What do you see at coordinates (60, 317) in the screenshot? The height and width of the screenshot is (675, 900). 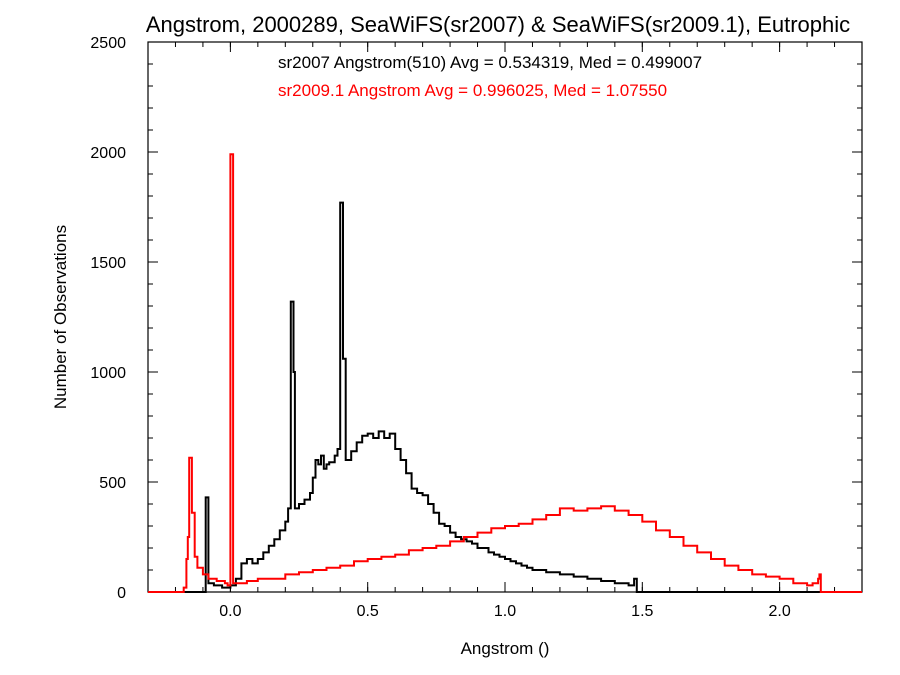 I see `y-axis-label: Number of Observations` at bounding box center [60, 317].